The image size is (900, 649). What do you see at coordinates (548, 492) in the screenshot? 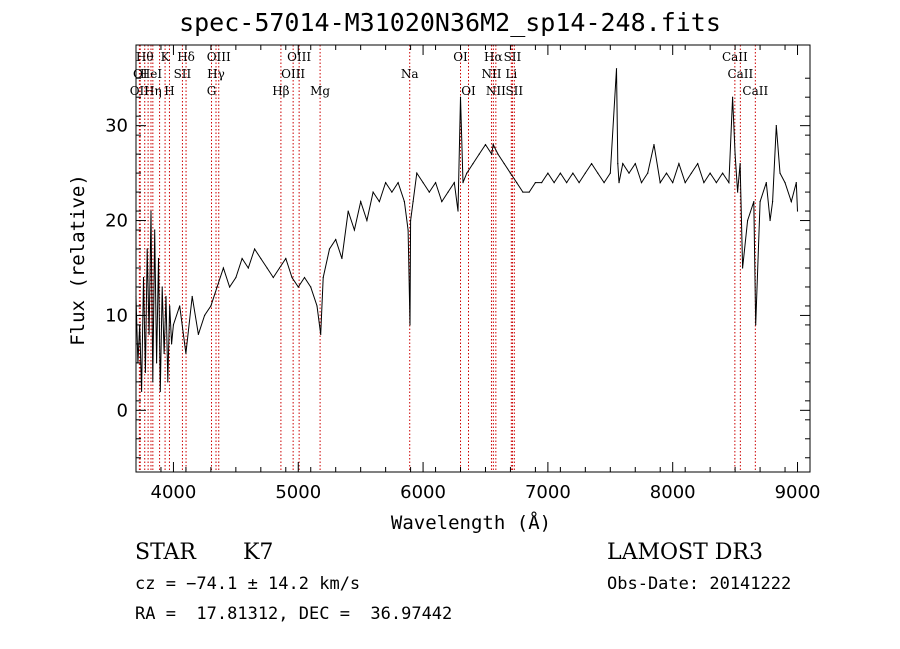
I see `x-tick-label: 7000` at bounding box center [548, 492].